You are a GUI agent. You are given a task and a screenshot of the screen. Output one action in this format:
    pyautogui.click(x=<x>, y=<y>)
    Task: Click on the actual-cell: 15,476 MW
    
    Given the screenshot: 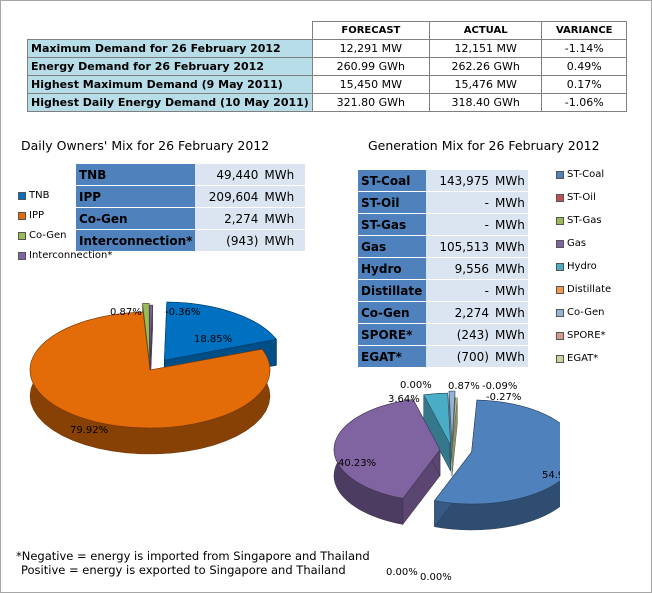 What is the action you would take?
    pyautogui.click(x=485, y=84)
    